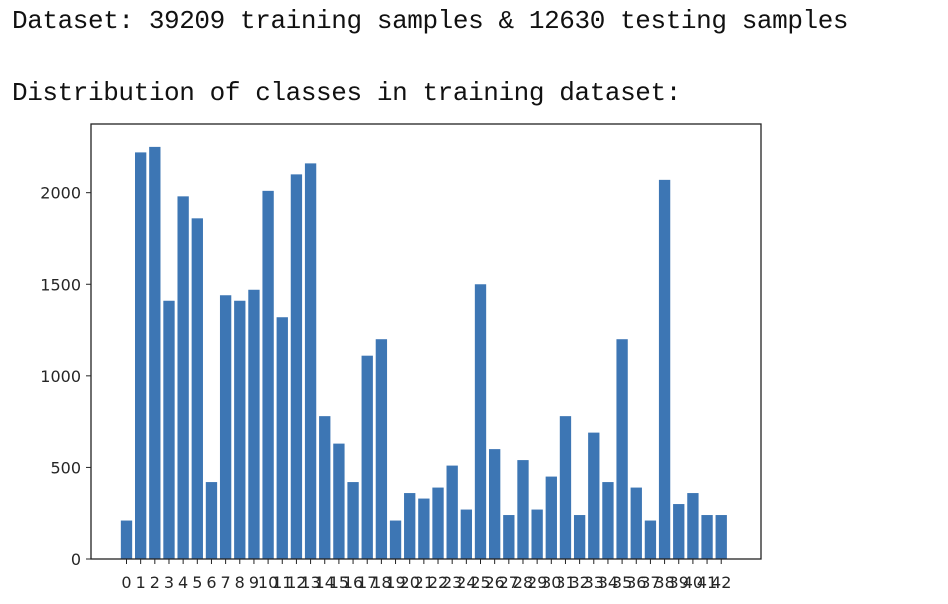 The width and height of the screenshot is (948, 604). I want to click on x-tick-label: 0, so click(126, 582).